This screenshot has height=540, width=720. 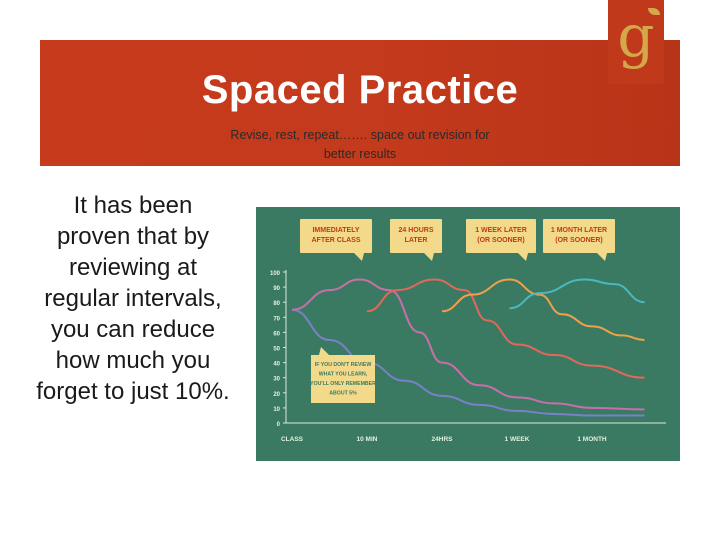 What do you see at coordinates (517, 439) in the screenshot?
I see `x-tick-label: 1 WEEK` at bounding box center [517, 439].